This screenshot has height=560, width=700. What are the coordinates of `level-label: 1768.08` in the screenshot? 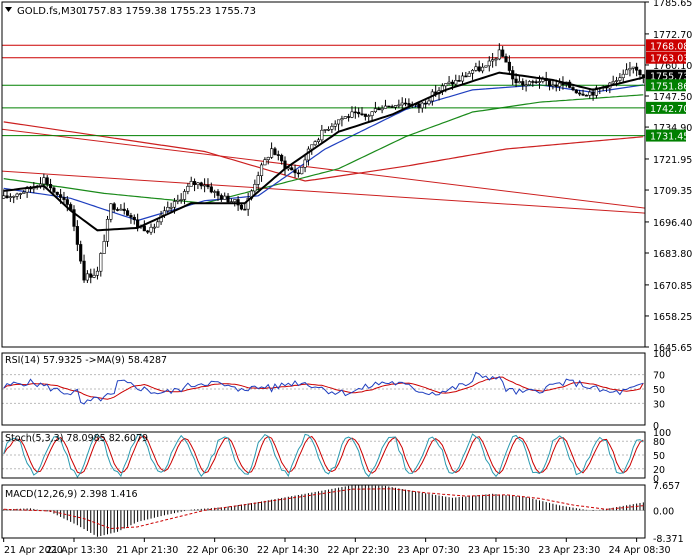 It's located at (669, 46).